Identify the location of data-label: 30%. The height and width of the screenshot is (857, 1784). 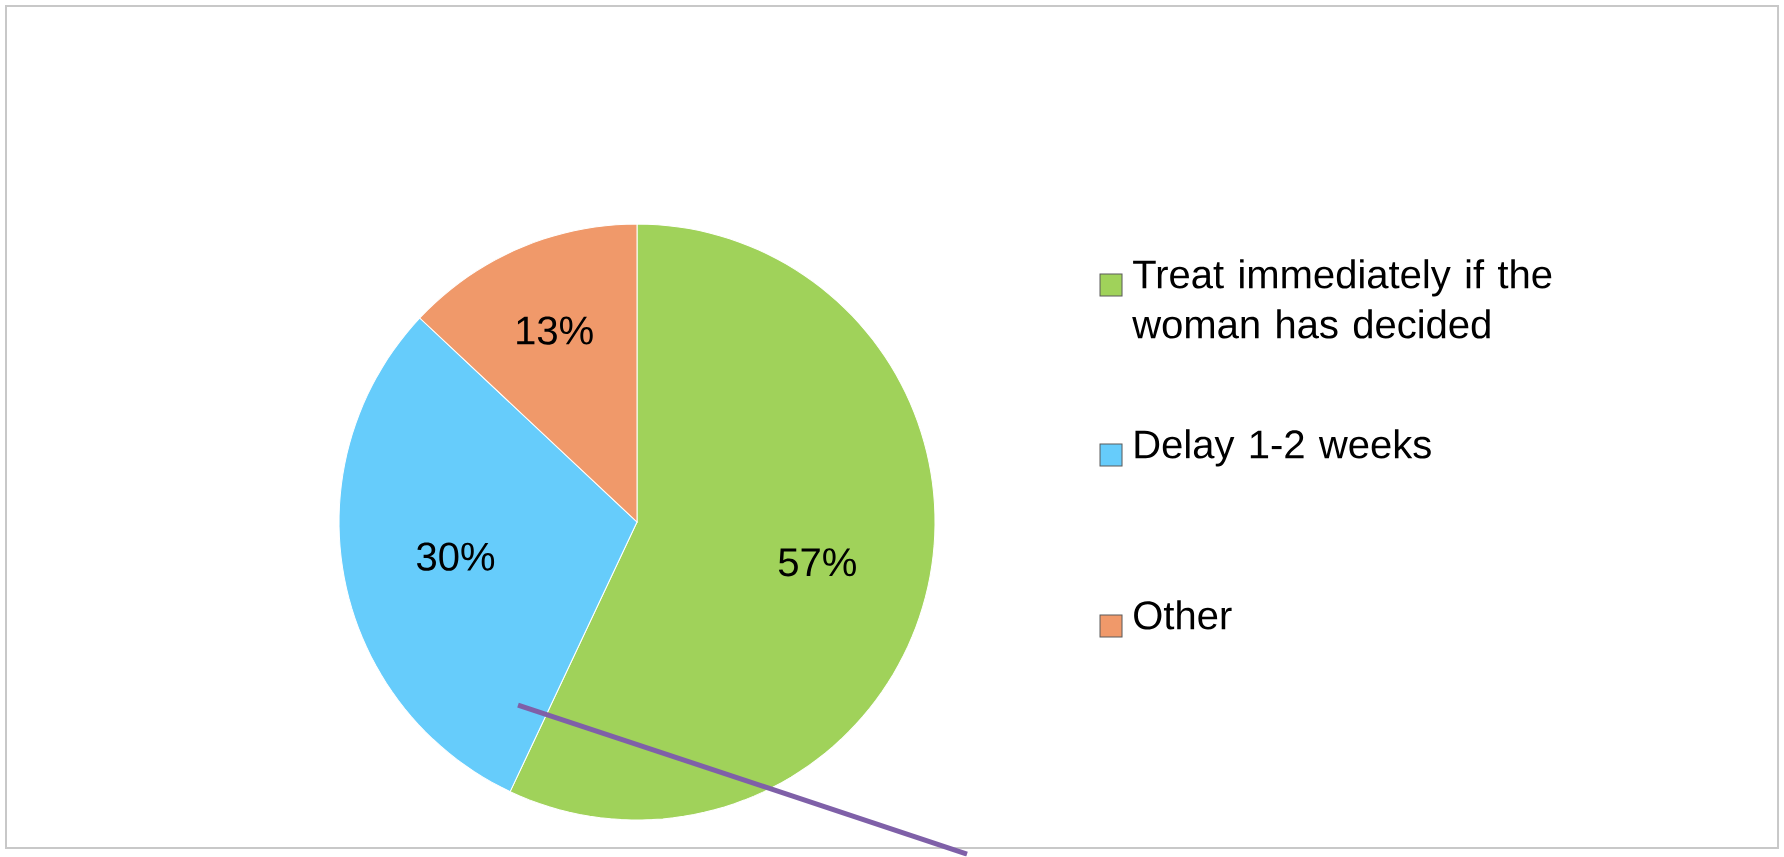
(456, 557).